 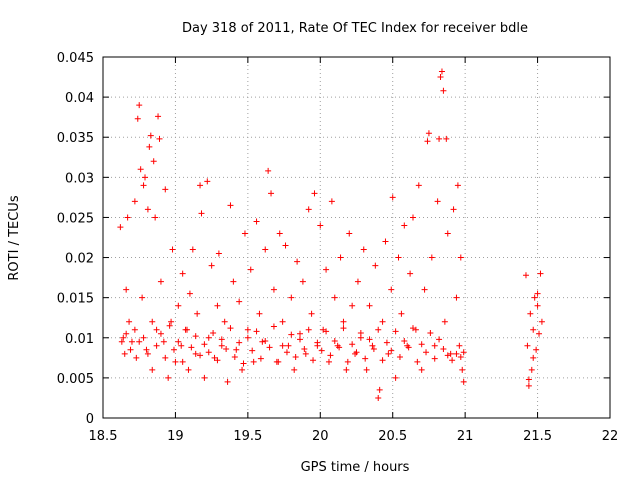 I want to click on y-tick-label: 0.035, so click(x=75, y=138).